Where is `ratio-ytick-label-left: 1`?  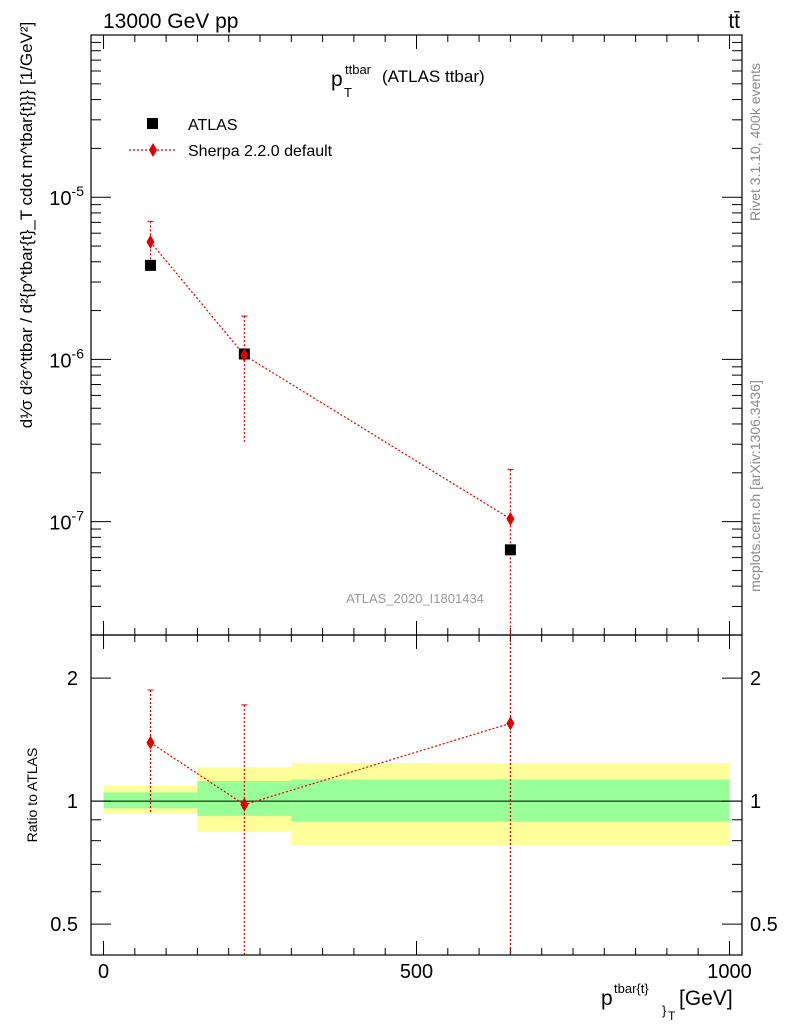
ratio-ytick-label-left: 1 is located at coordinates (72, 802).